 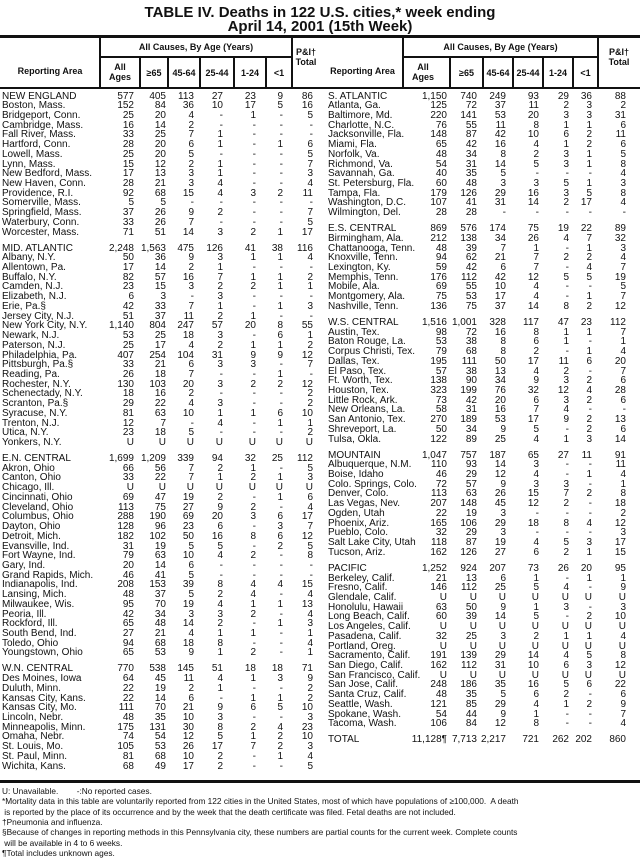 I want to click on city-row-value: 71, so click(x=128, y=232).